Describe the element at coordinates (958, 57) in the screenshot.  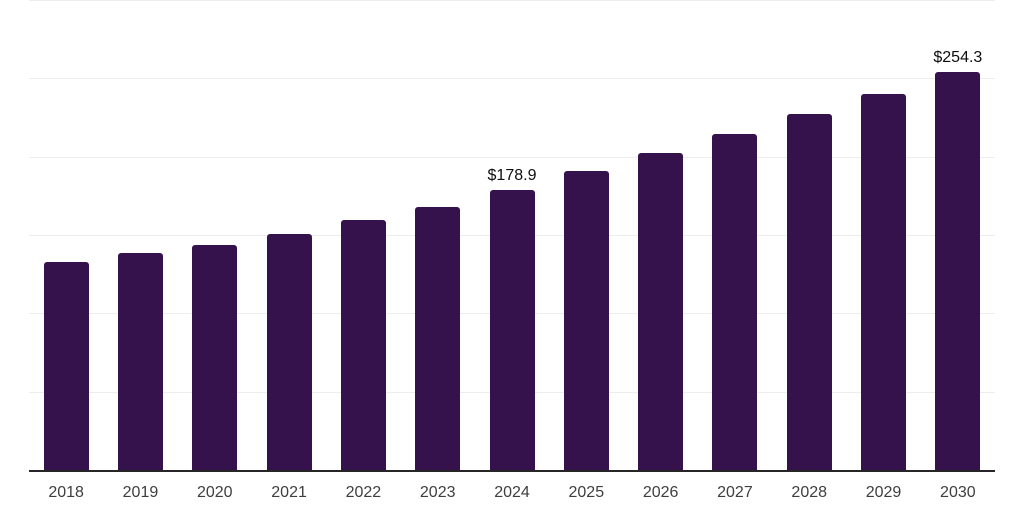
I see `value-label-2030: $254.3` at that location.